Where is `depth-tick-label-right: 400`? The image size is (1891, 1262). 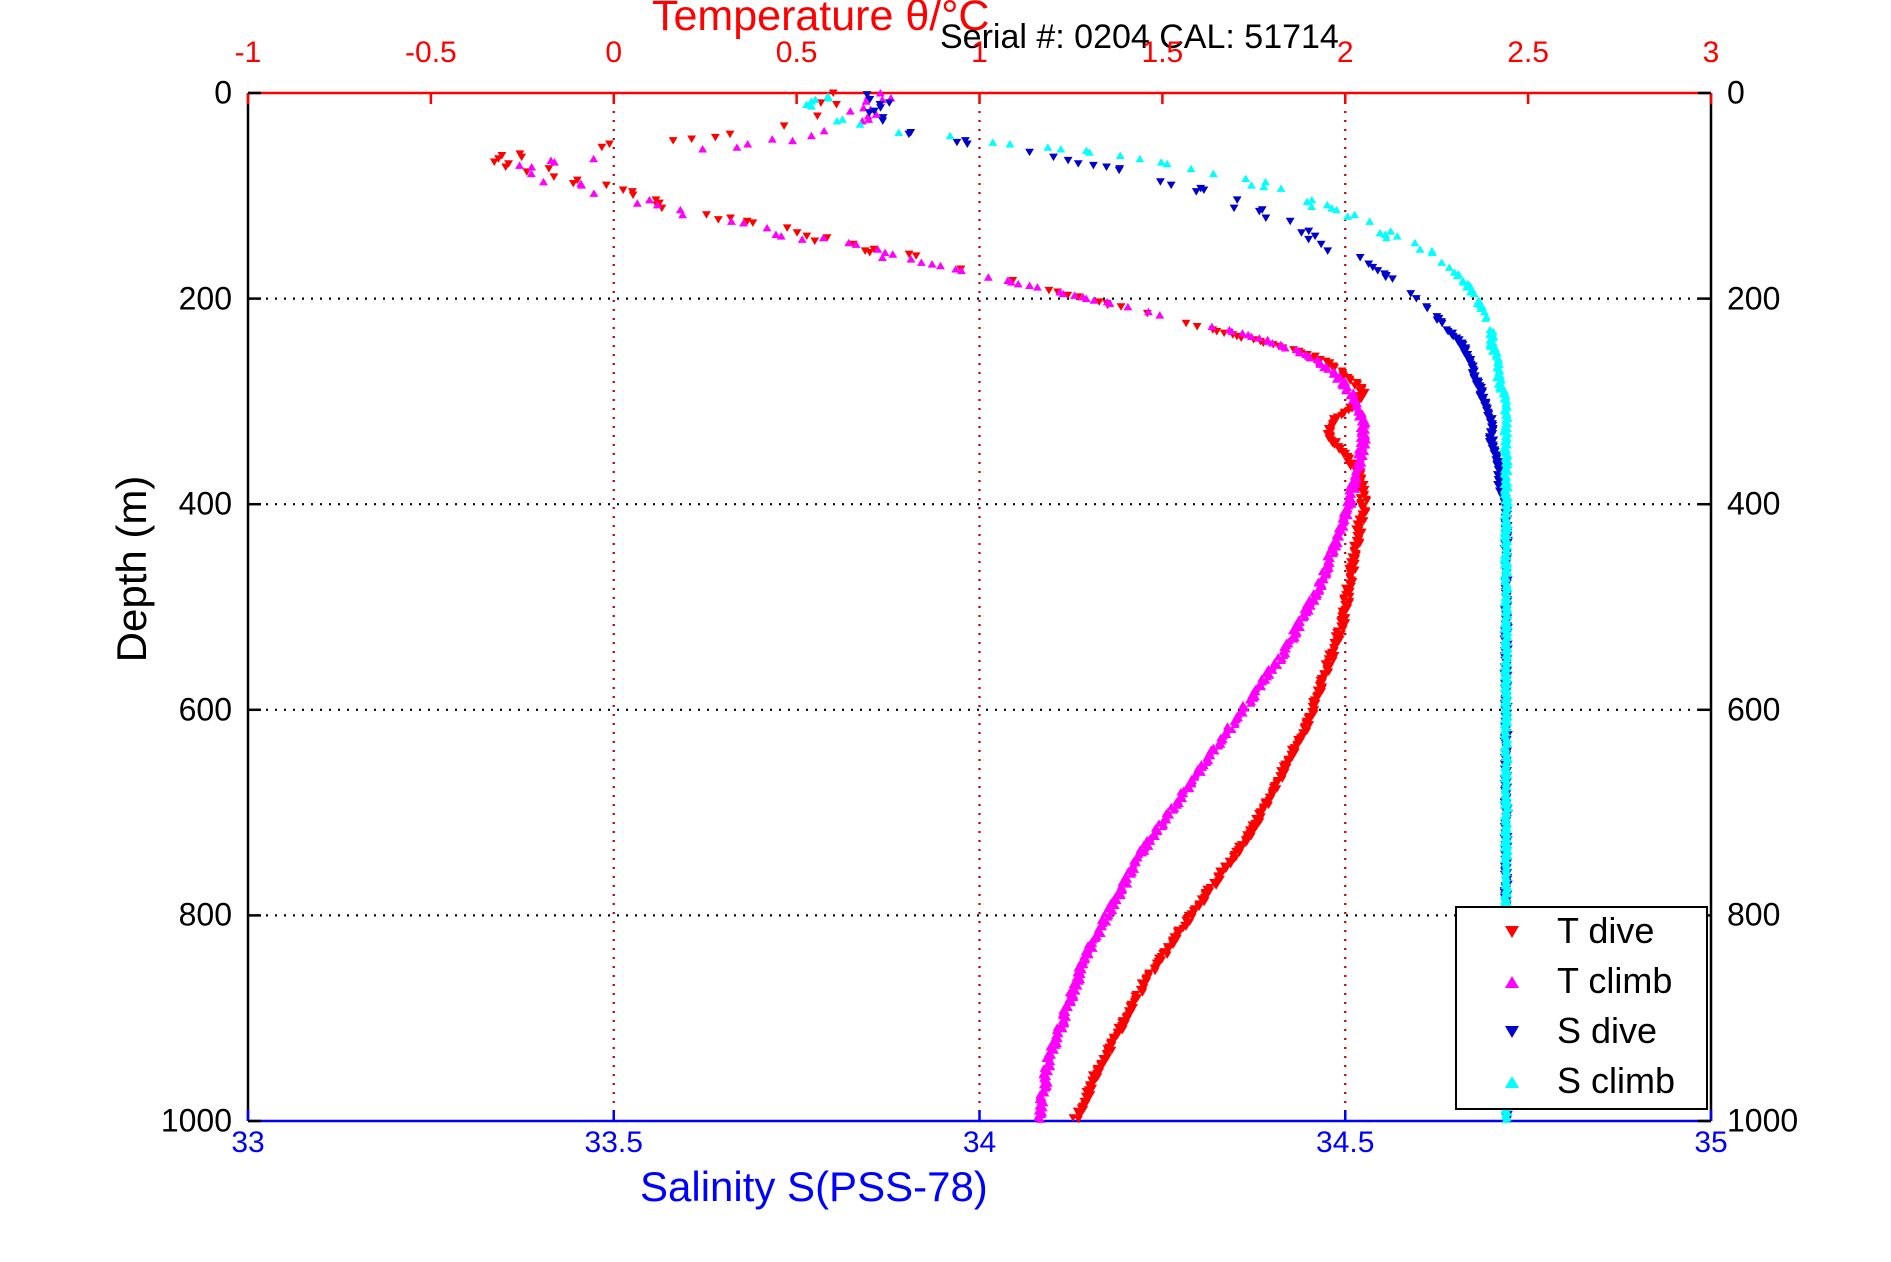 depth-tick-label-right: 400 is located at coordinates (1754, 503).